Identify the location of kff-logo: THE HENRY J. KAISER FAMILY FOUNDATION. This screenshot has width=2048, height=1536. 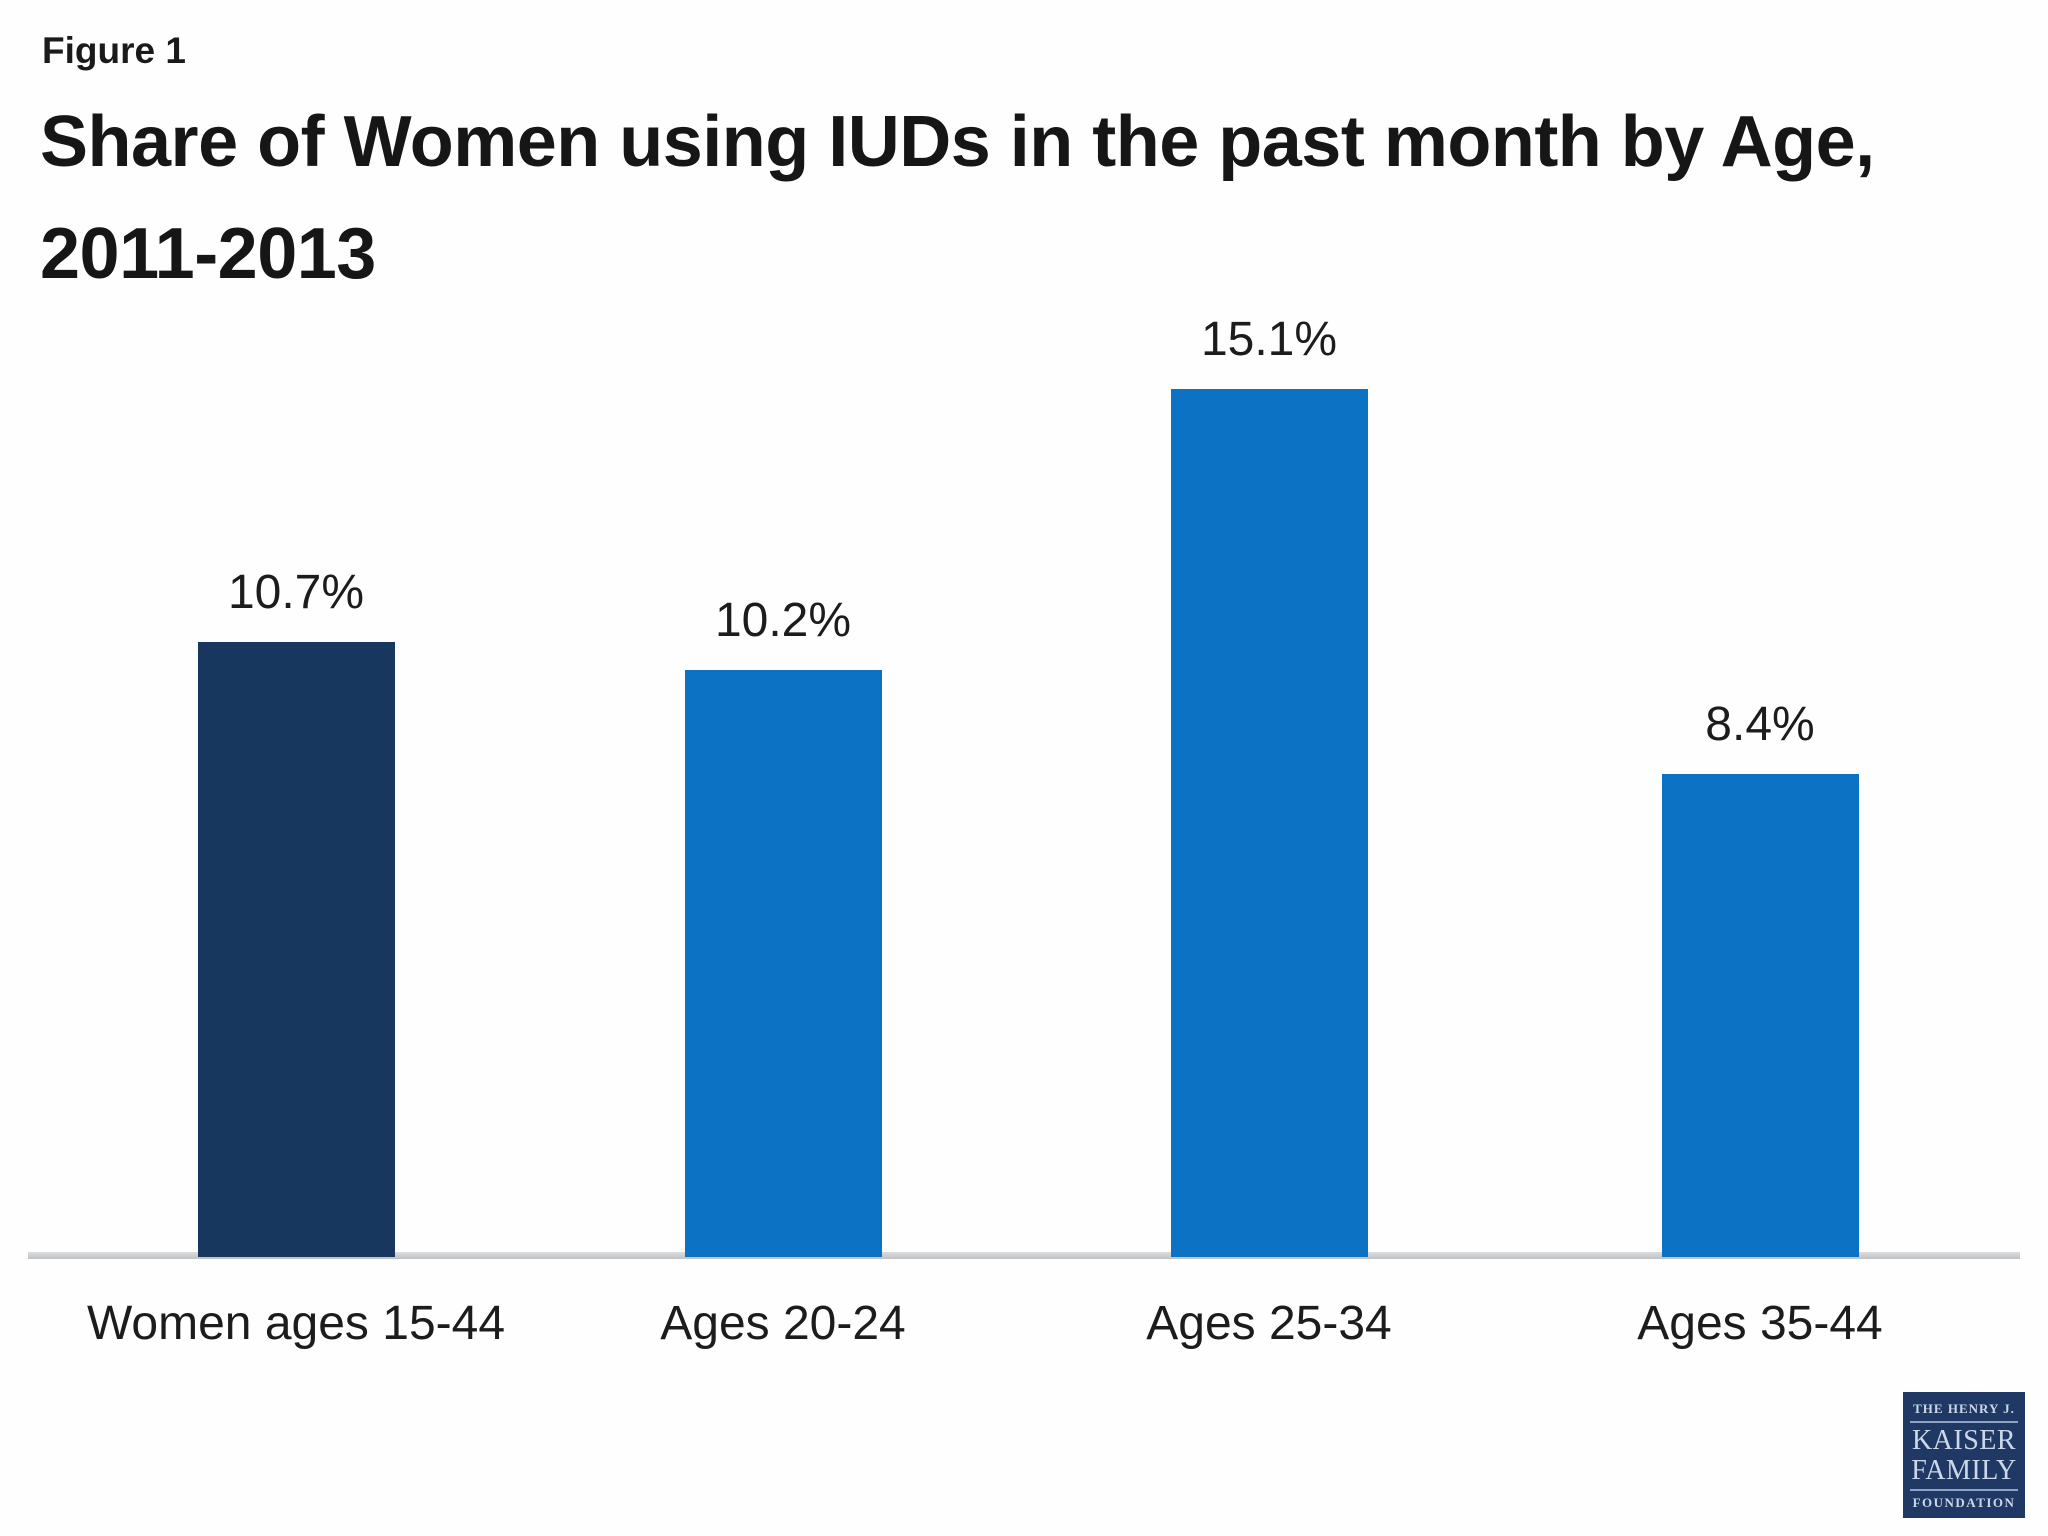
(1964, 1455).